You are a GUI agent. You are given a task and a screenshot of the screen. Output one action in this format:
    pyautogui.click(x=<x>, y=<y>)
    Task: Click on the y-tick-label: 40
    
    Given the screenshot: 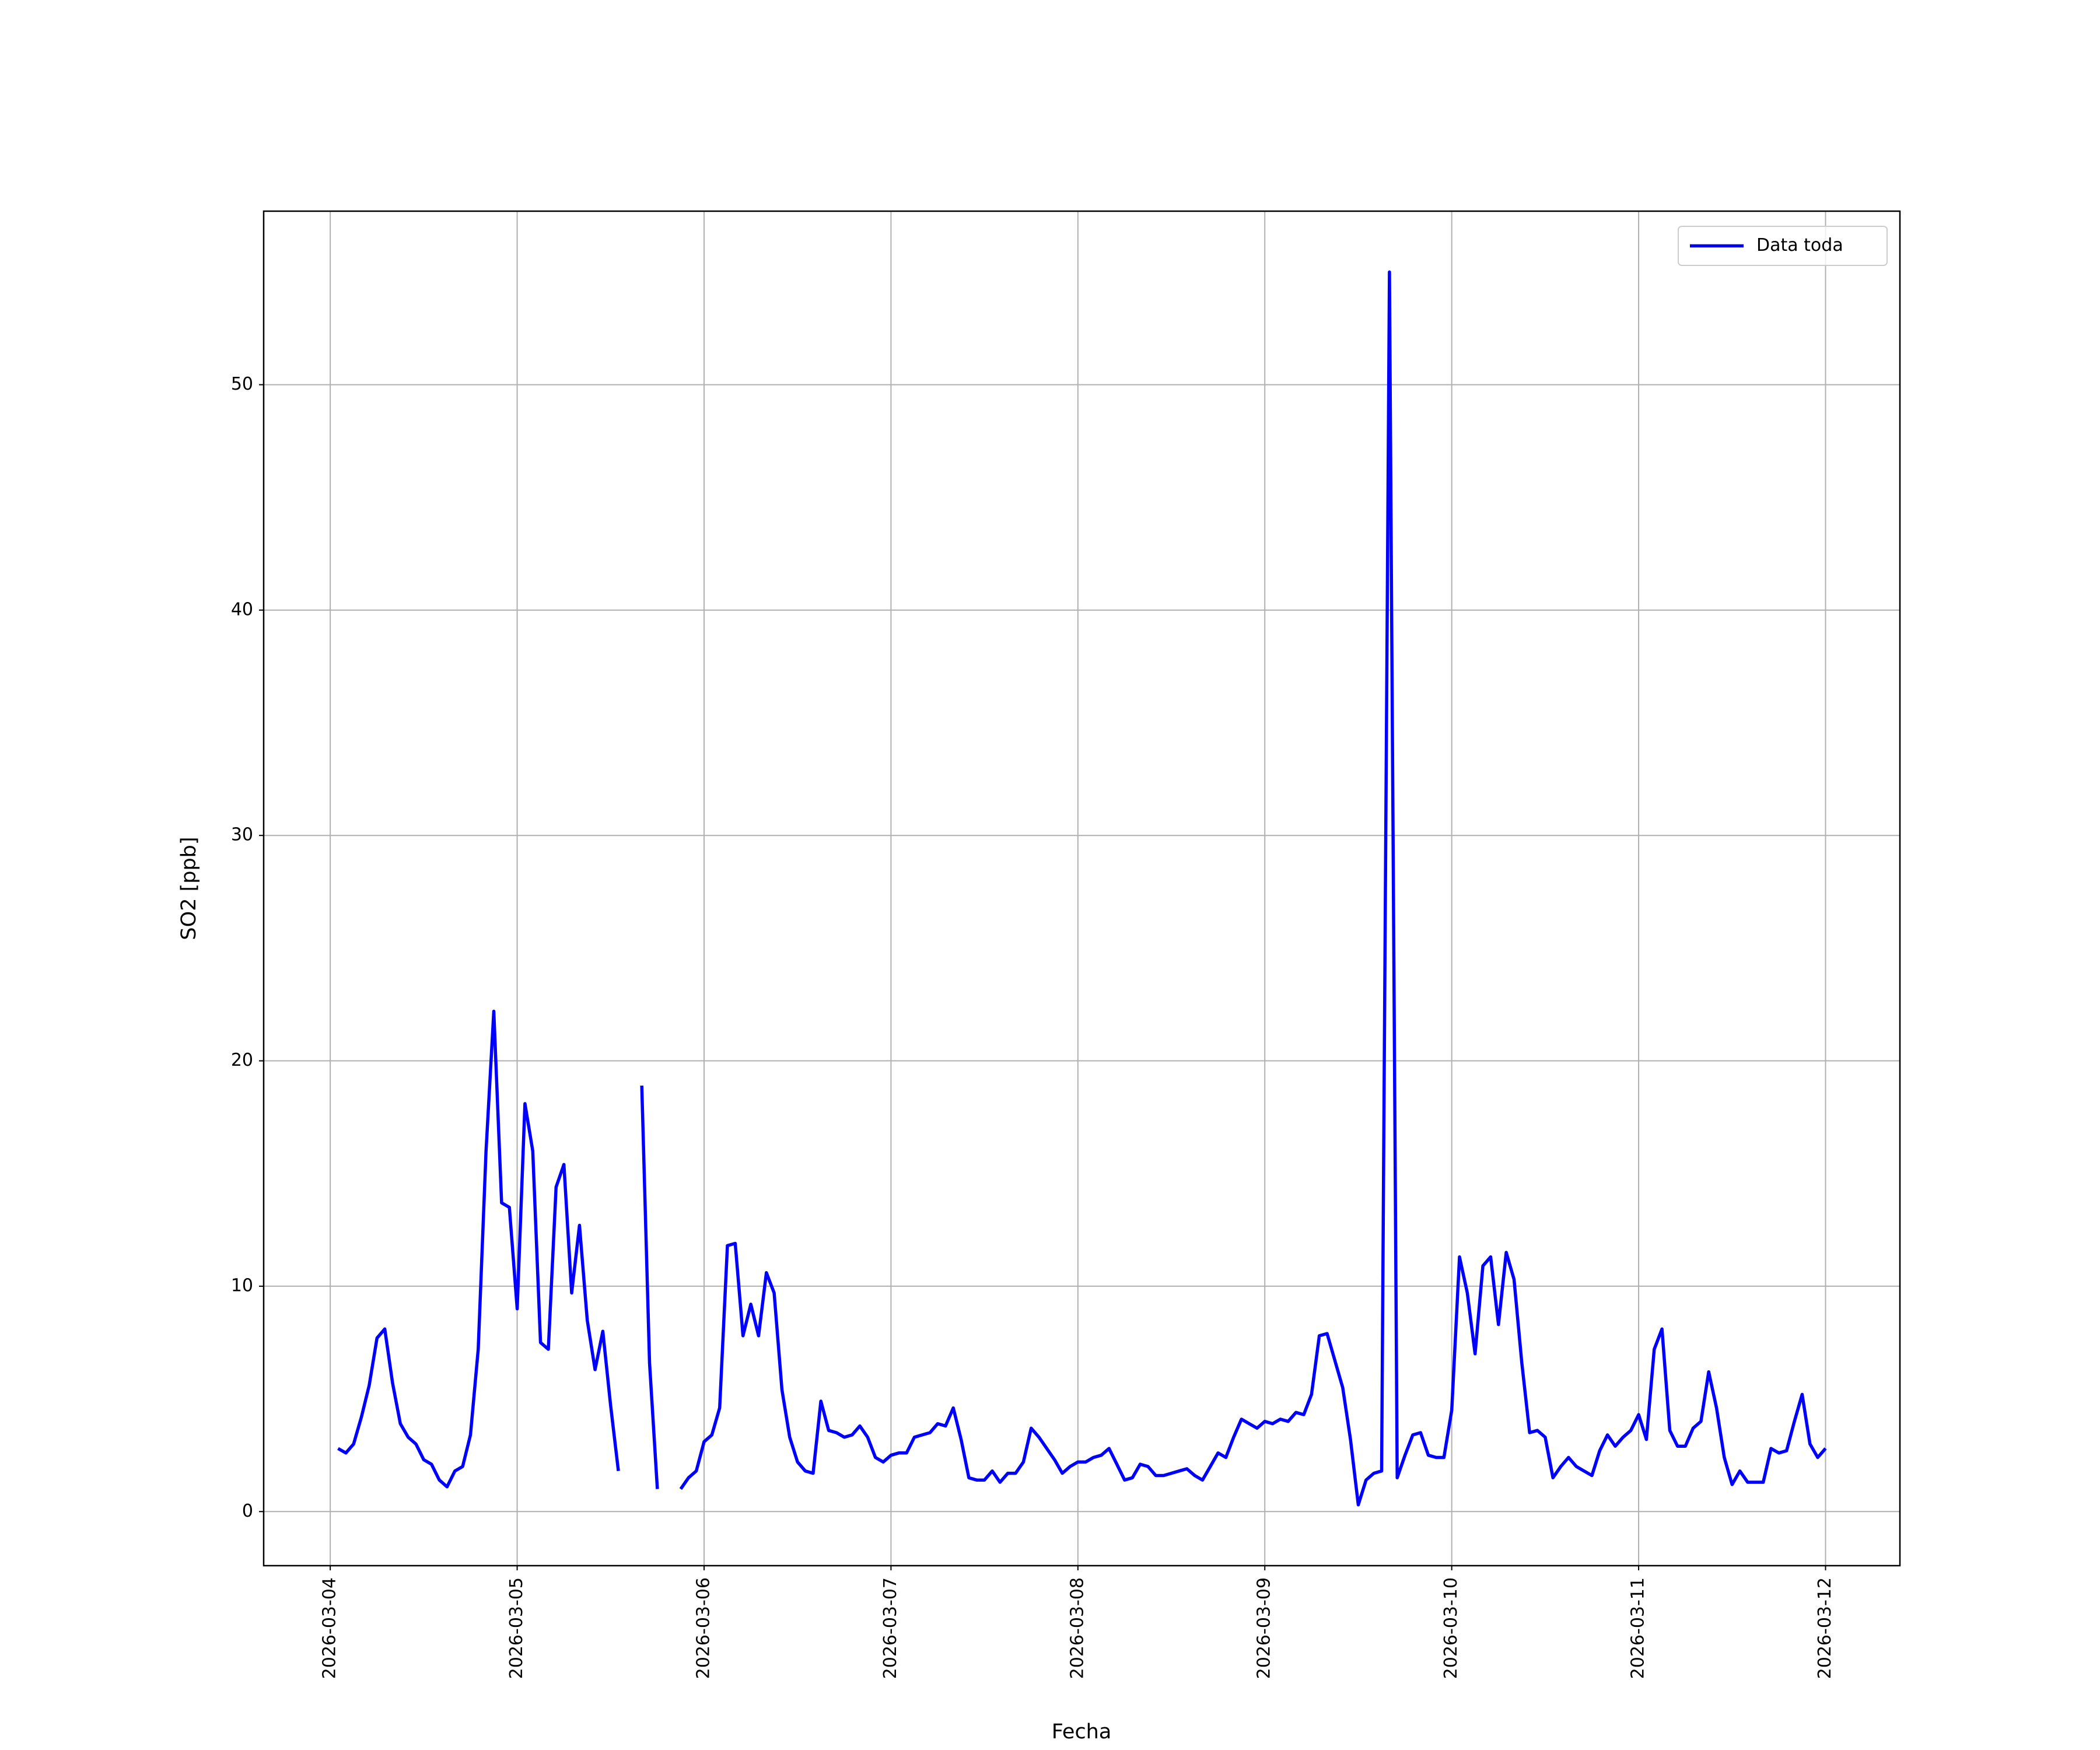 What is the action you would take?
    pyautogui.click(x=242, y=610)
    